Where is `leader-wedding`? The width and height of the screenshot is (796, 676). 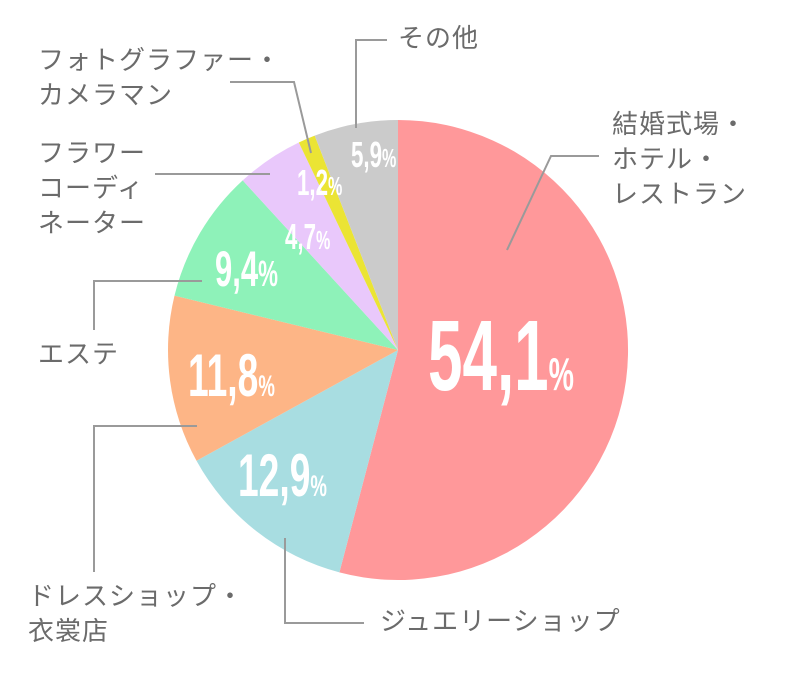
leader-wedding is located at coordinates (552, 203).